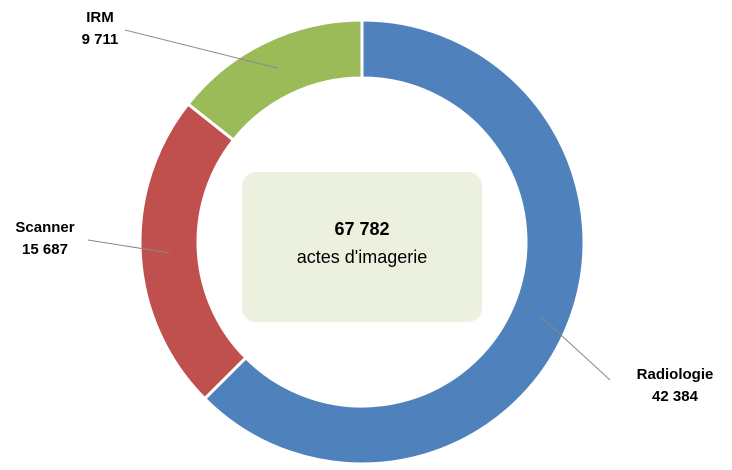 Image resolution: width=732 pixels, height=470 pixels. Describe the element at coordinates (675, 374) in the screenshot. I see `slice-label: Radiologie` at that location.